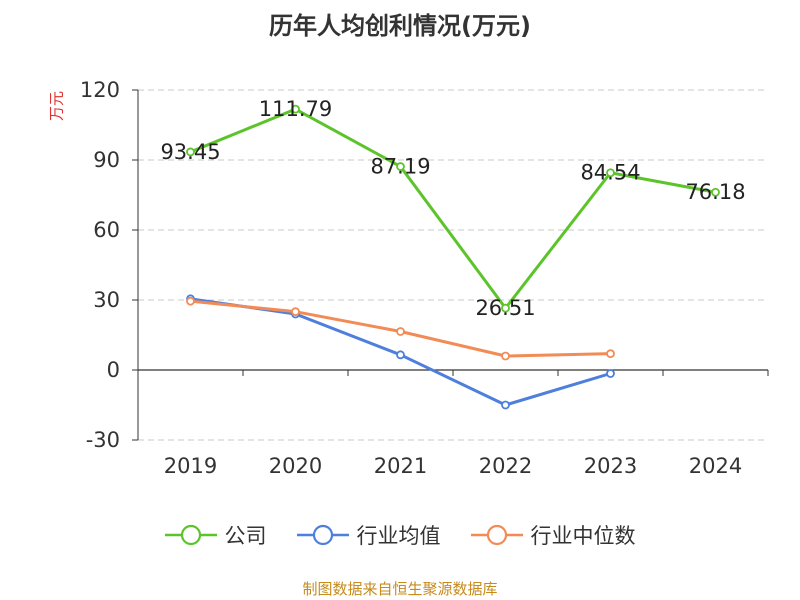  I want to click on legend-item: 行业中位数, so click(553, 535).